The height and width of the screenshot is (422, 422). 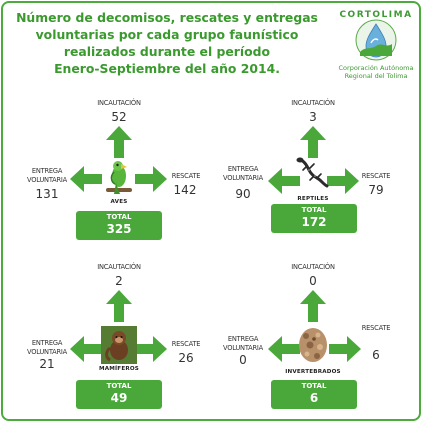 What do you see at coordinates (119, 345) in the screenshot?
I see `monkey-icon` at bounding box center [119, 345].